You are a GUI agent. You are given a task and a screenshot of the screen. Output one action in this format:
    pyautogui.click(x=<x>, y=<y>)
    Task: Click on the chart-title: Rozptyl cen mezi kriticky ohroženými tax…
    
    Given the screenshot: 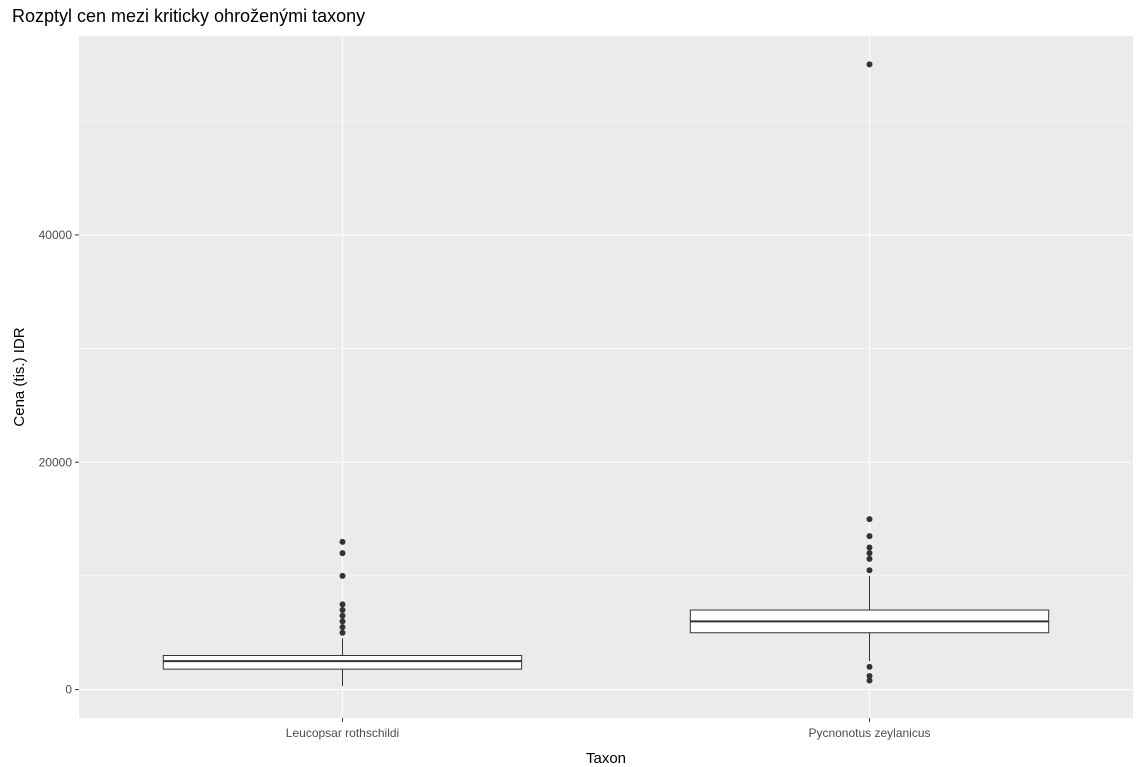 What is the action you would take?
    pyautogui.click(x=189, y=16)
    